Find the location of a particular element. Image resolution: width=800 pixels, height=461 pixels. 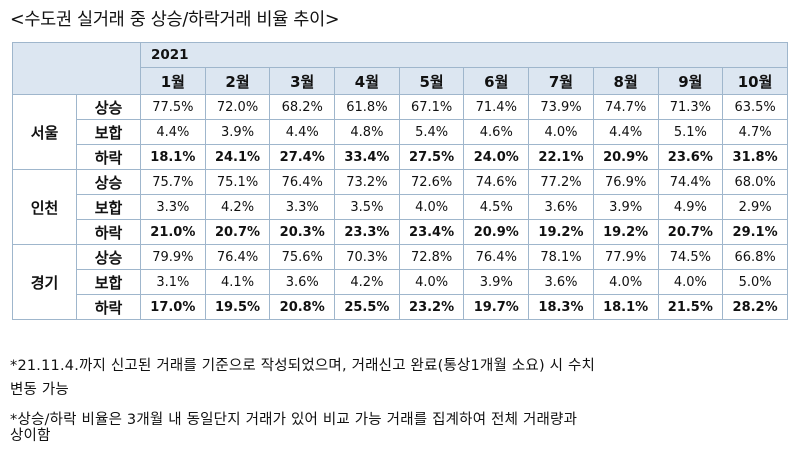

value-cell: 74.6% is located at coordinates (496, 182).